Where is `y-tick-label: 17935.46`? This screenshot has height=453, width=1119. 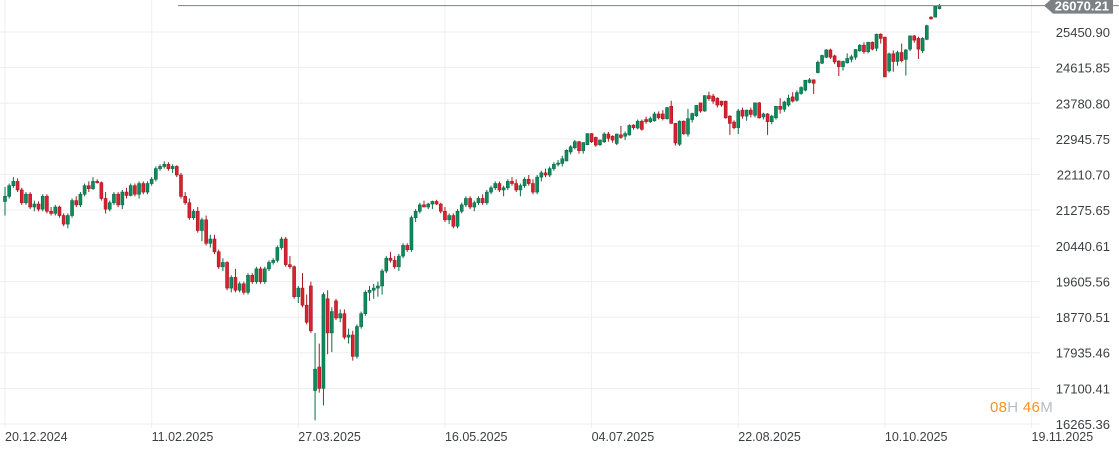 y-tick-label: 17935.46 is located at coordinates (1083, 353).